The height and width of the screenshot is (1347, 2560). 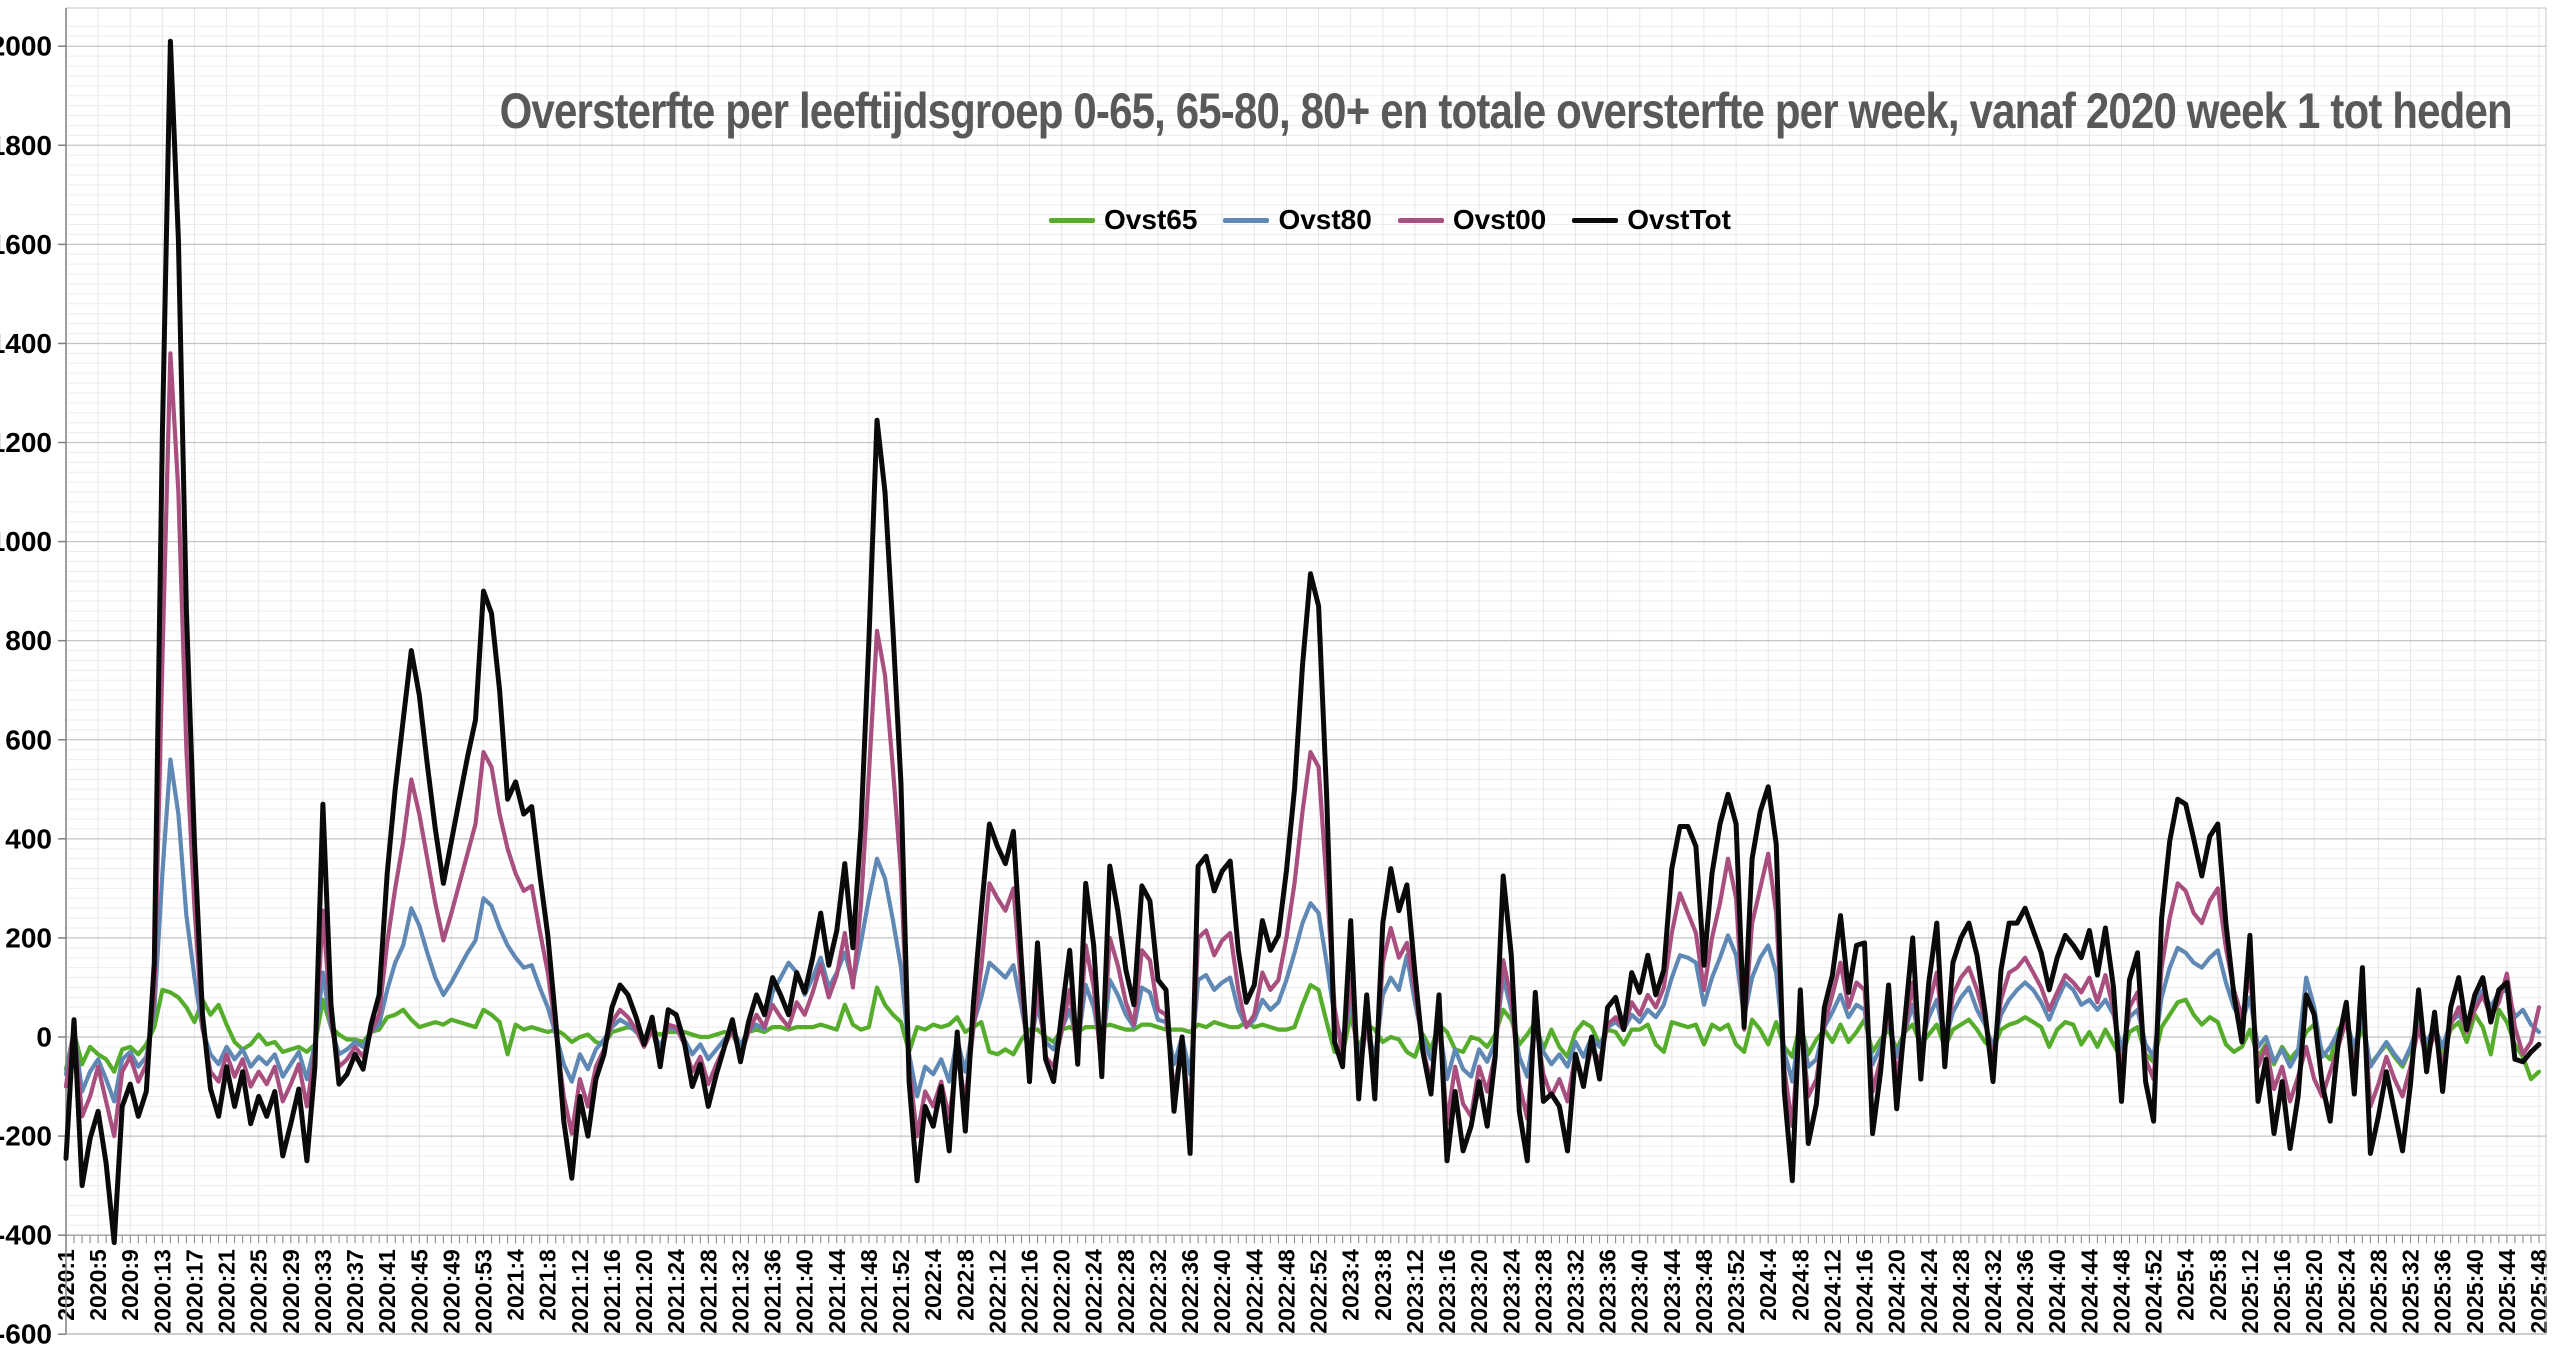 I want to click on x-tick-label: 2025:16, so click(x=2282, y=1291).